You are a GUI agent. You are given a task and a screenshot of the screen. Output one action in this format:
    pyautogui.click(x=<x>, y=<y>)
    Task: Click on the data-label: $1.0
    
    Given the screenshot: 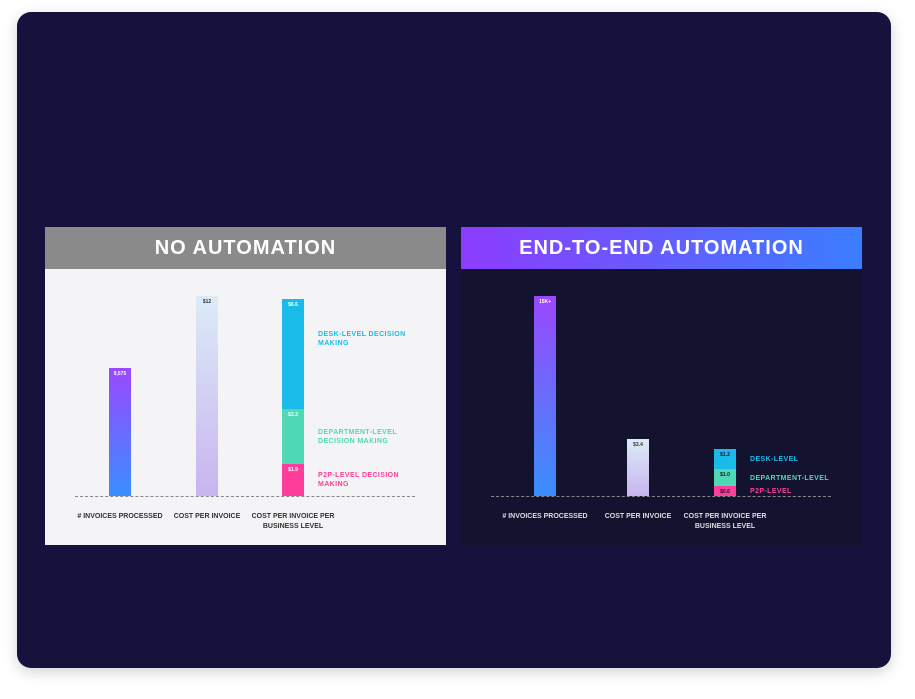 What is the action you would take?
    pyautogui.click(x=725, y=475)
    